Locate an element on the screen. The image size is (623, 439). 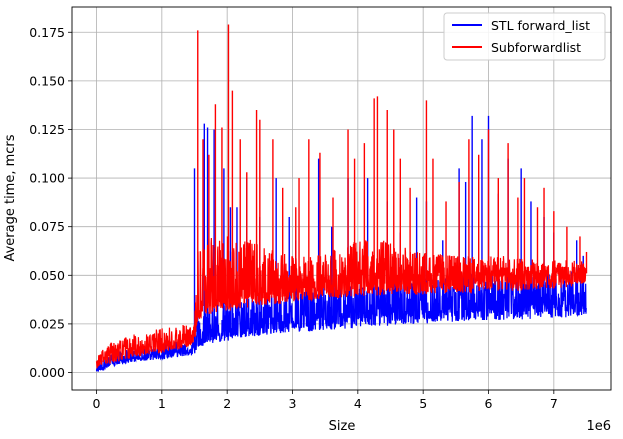
legend-frame is located at coordinates (524, 36).